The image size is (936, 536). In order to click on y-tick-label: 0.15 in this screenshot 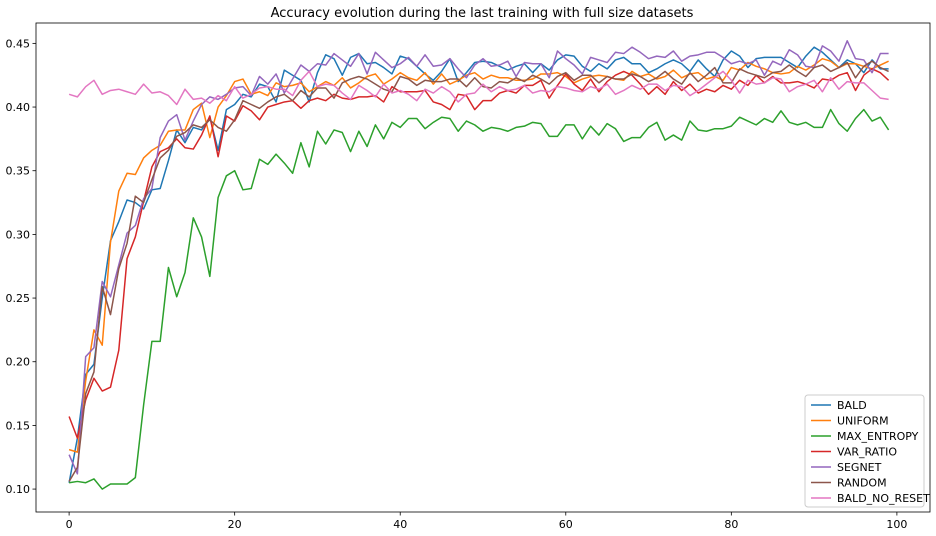, I will do `click(18, 425)`.